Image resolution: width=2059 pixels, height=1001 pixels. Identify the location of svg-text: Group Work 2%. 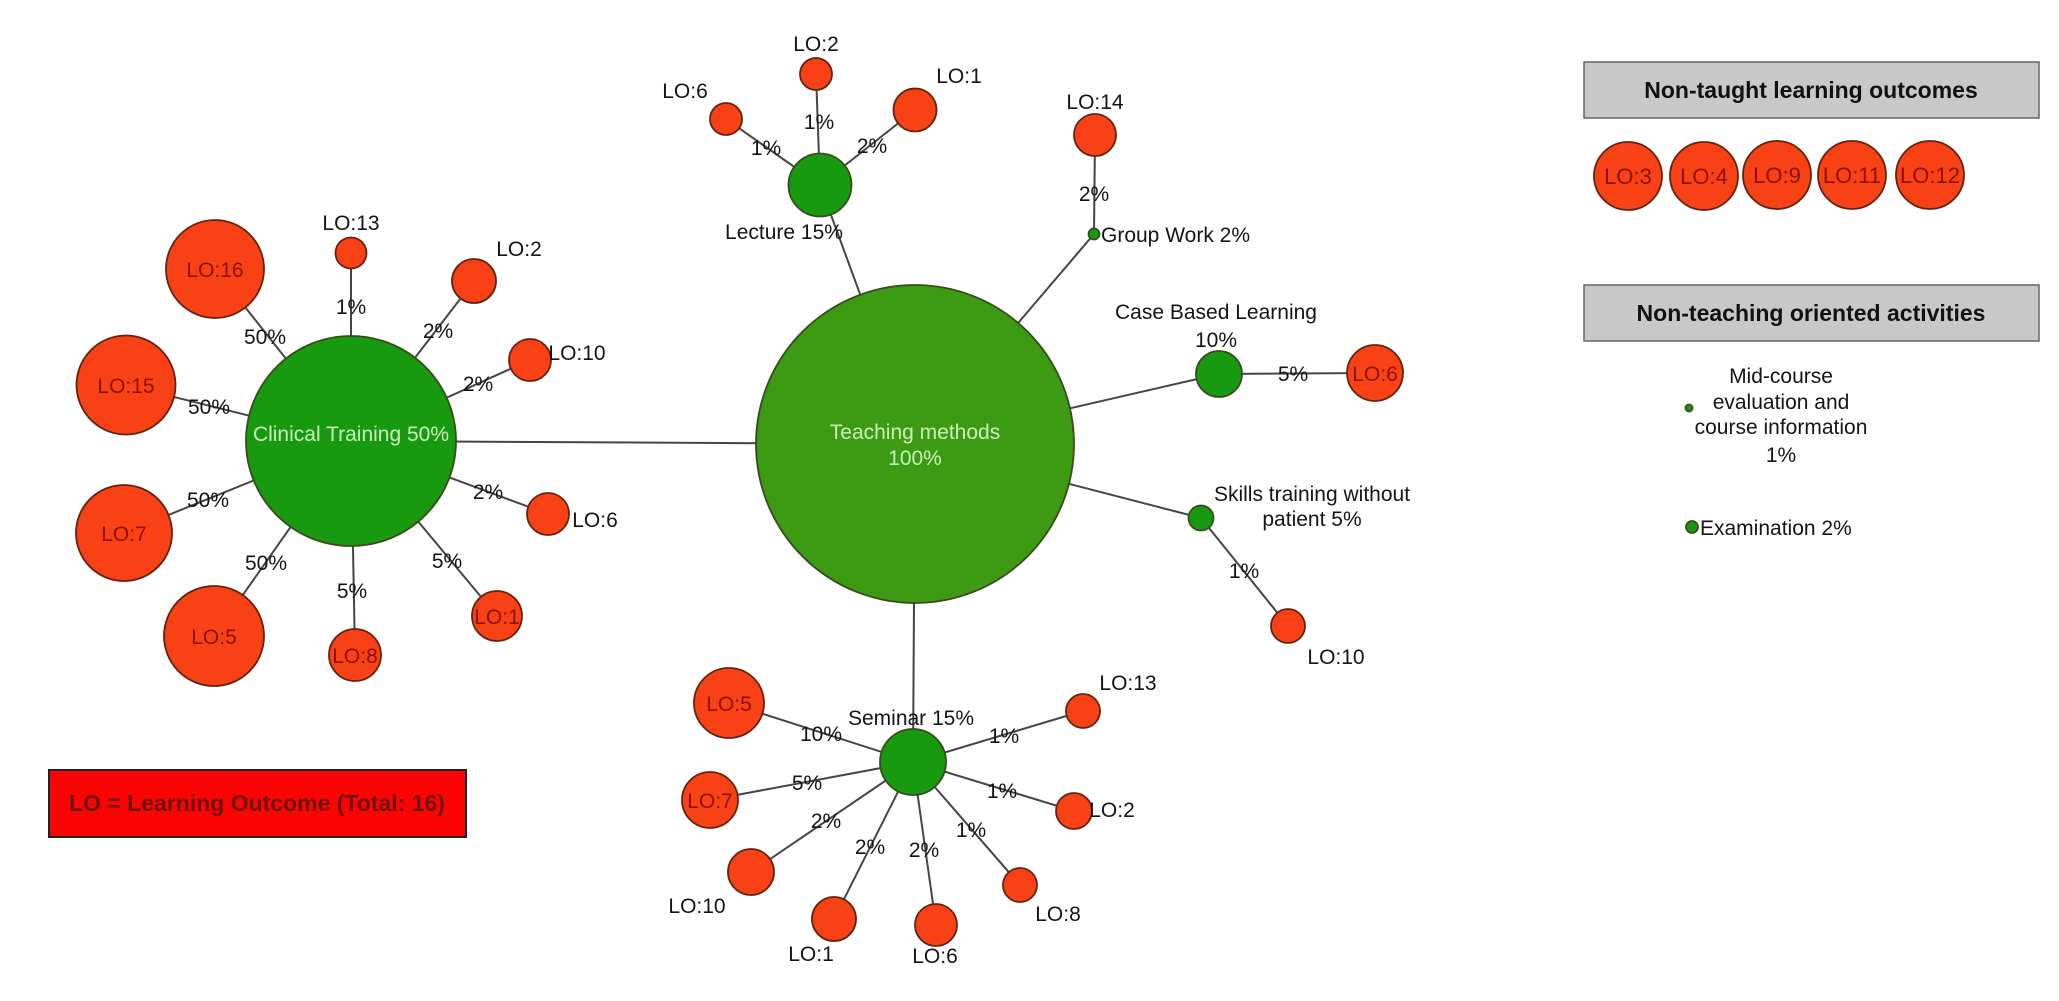
(1175, 235).